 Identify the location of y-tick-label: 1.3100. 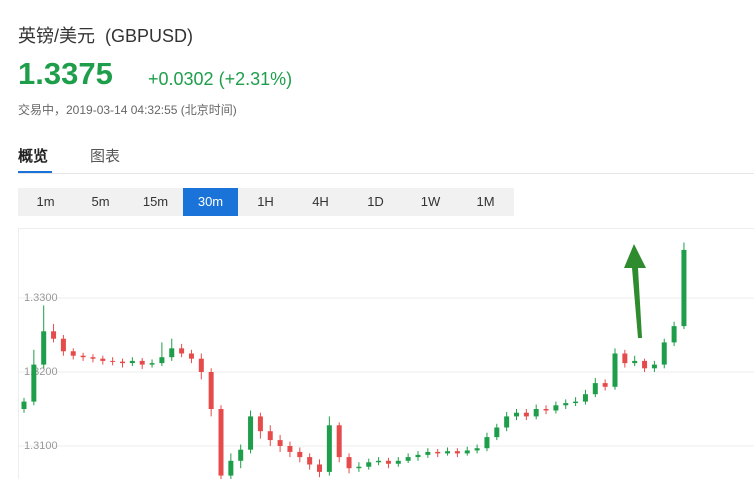
(41, 446).